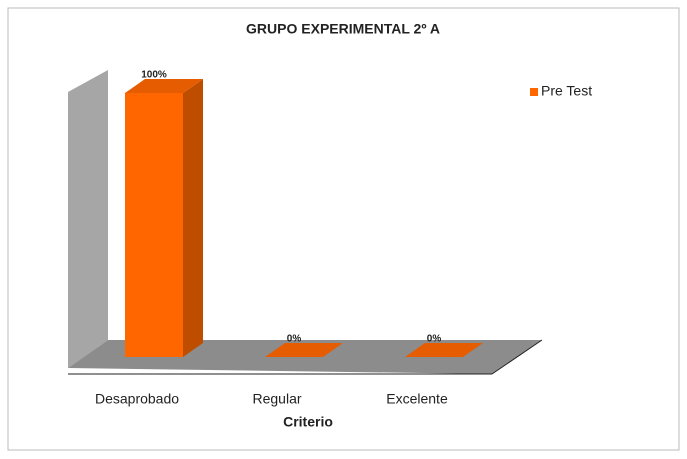 This screenshot has width=687, height=459. I want to click on back-wall, so click(88, 219).